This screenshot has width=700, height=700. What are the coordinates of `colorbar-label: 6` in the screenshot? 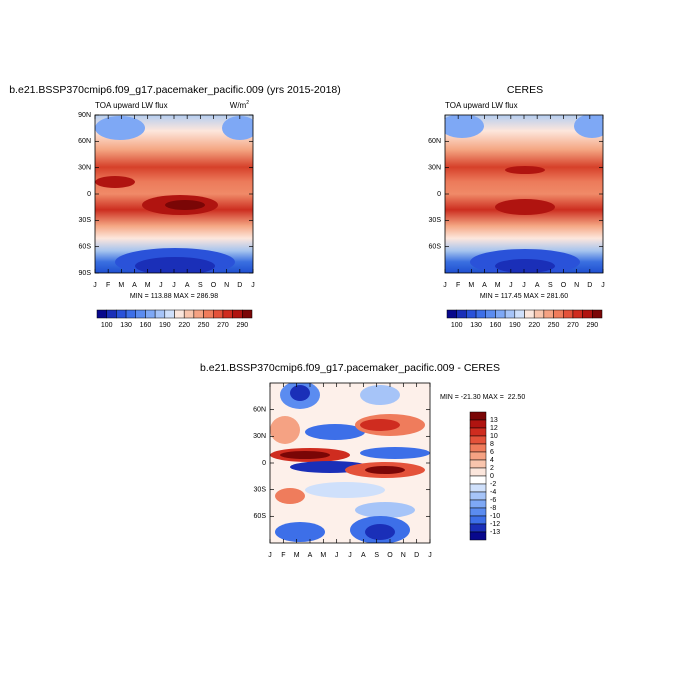 It's located at (492, 452).